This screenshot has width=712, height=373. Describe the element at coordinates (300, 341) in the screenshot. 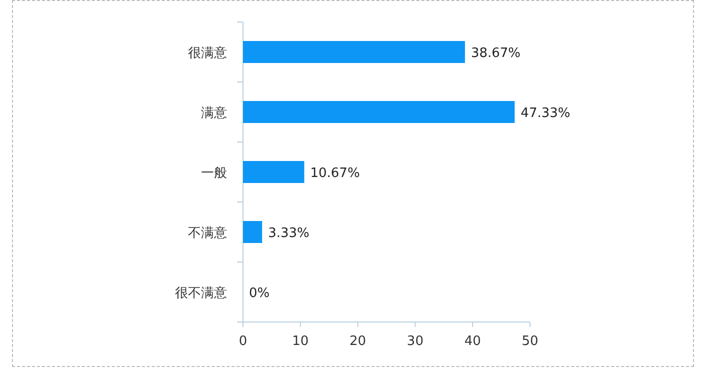

I see `x-tick-label: 10` at that location.